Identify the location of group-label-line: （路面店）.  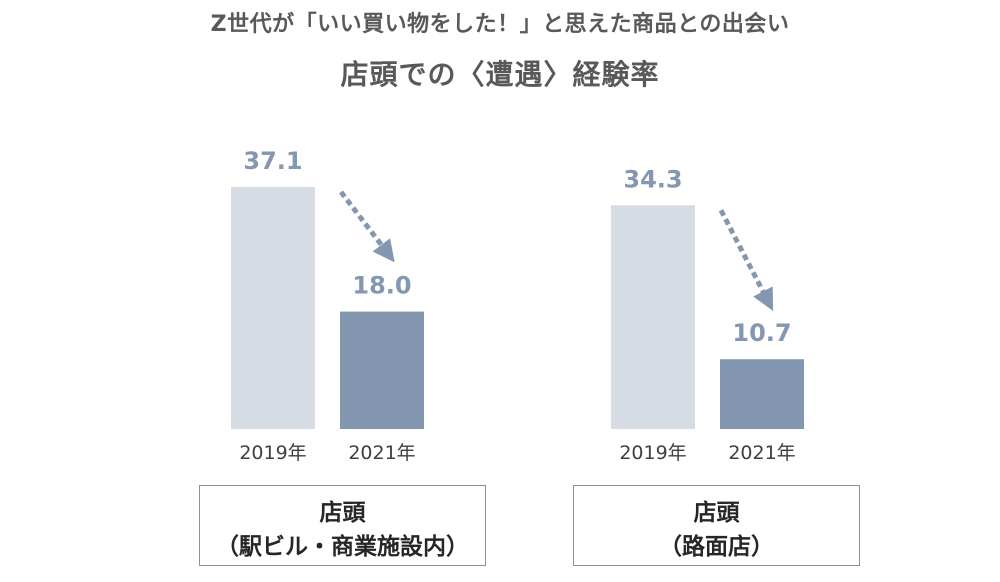
(716, 547).